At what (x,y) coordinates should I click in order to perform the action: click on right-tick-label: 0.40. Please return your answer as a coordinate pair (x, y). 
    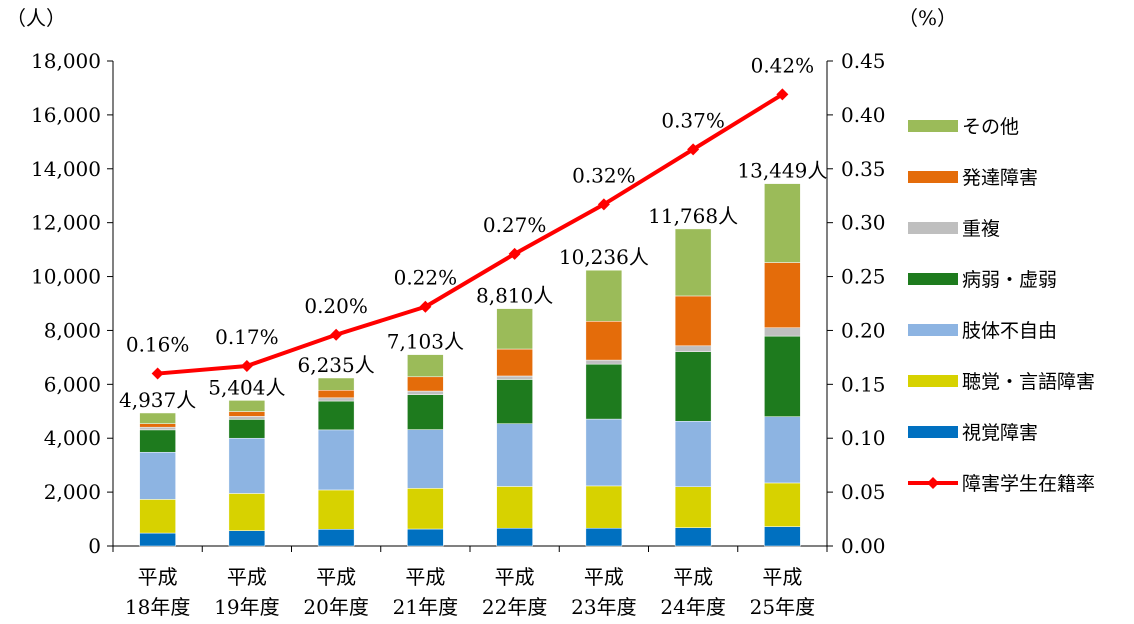
    Looking at the image, I should click on (863, 115).